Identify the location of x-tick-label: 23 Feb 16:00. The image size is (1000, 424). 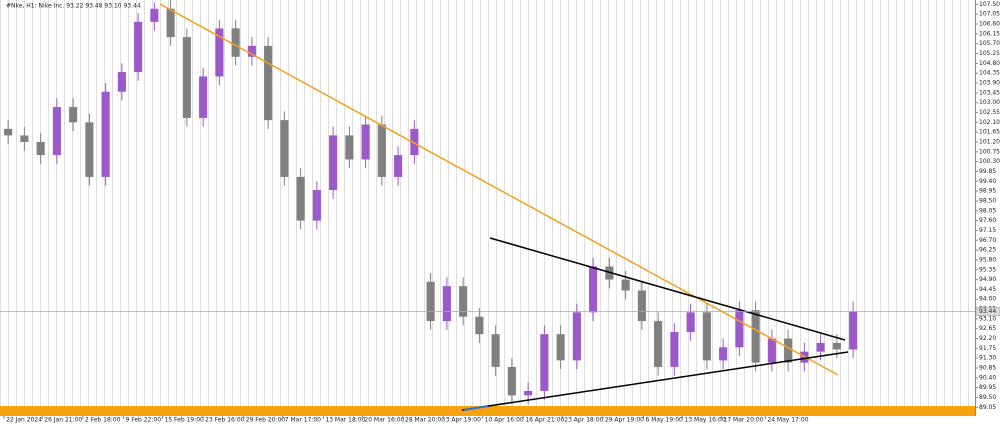
(225, 420).